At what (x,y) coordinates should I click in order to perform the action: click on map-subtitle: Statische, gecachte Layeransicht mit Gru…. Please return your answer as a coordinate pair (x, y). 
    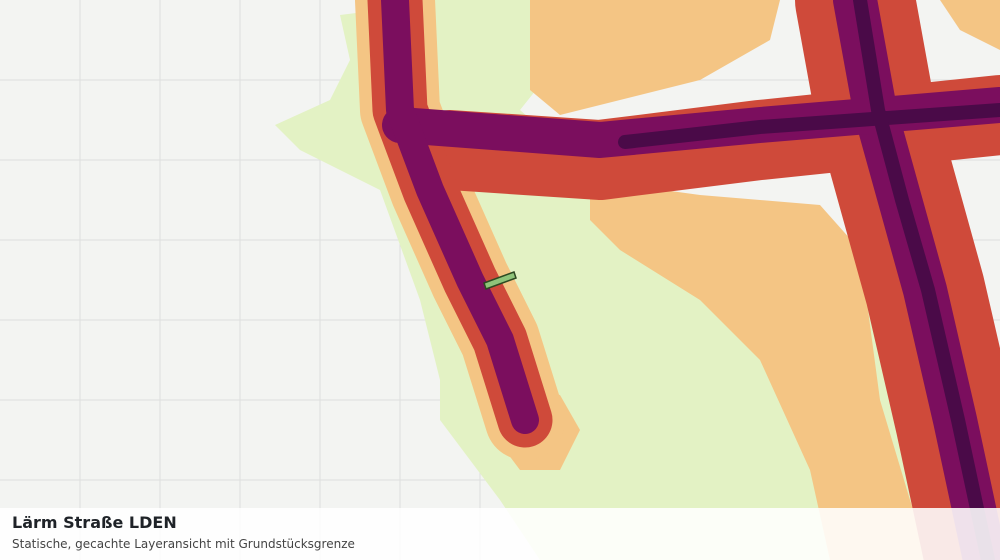
    Looking at the image, I should click on (183, 544).